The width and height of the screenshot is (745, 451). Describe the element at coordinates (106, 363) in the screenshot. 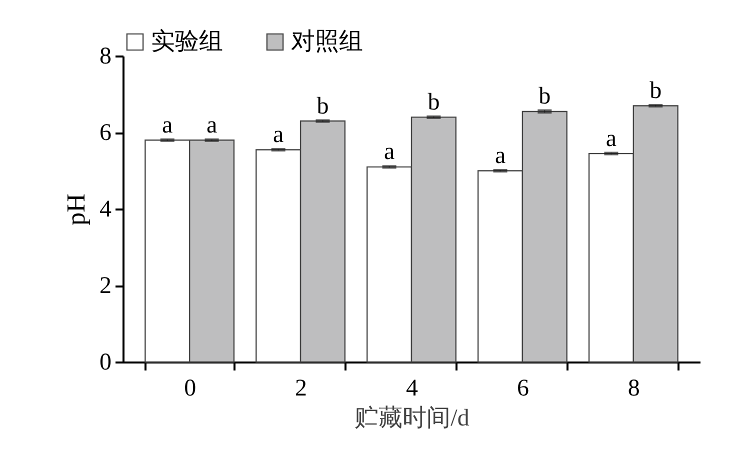

I see `y-tick-label: 0` at that location.